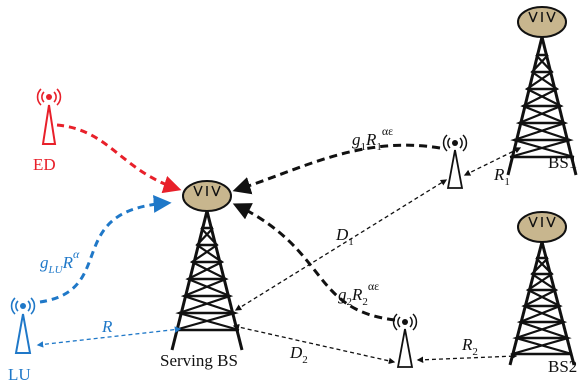 This screenshot has width=585, height=385. Describe the element at coordinates (405, 340) in the screenshot. I see `node2-antenna` at that location.